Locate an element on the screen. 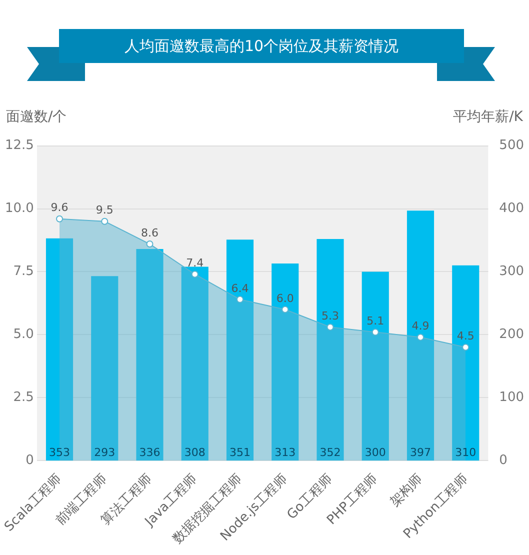 Image resolution: width=529 pixels, height=555 pixels. data-label: 5.1 is located at coordinates (375, 321).